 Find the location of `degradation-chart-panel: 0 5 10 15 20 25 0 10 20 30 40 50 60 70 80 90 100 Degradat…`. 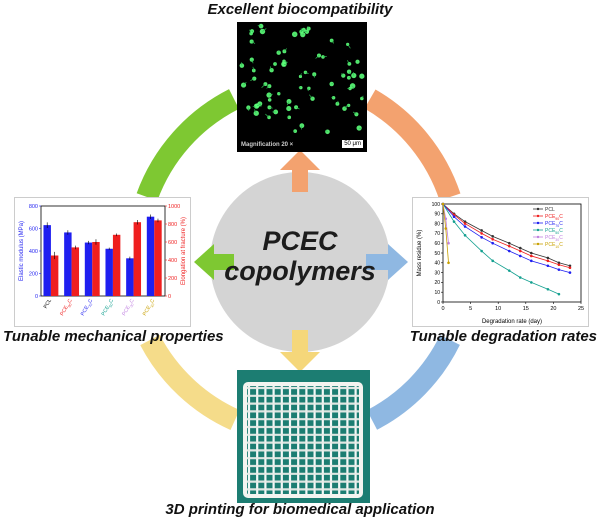

degradation-chart-panel: 0 5 10 15 20 25 0 10 20 30 40 50 60 70 80 90 100 Degradat… is located at coordinates (500, 262).